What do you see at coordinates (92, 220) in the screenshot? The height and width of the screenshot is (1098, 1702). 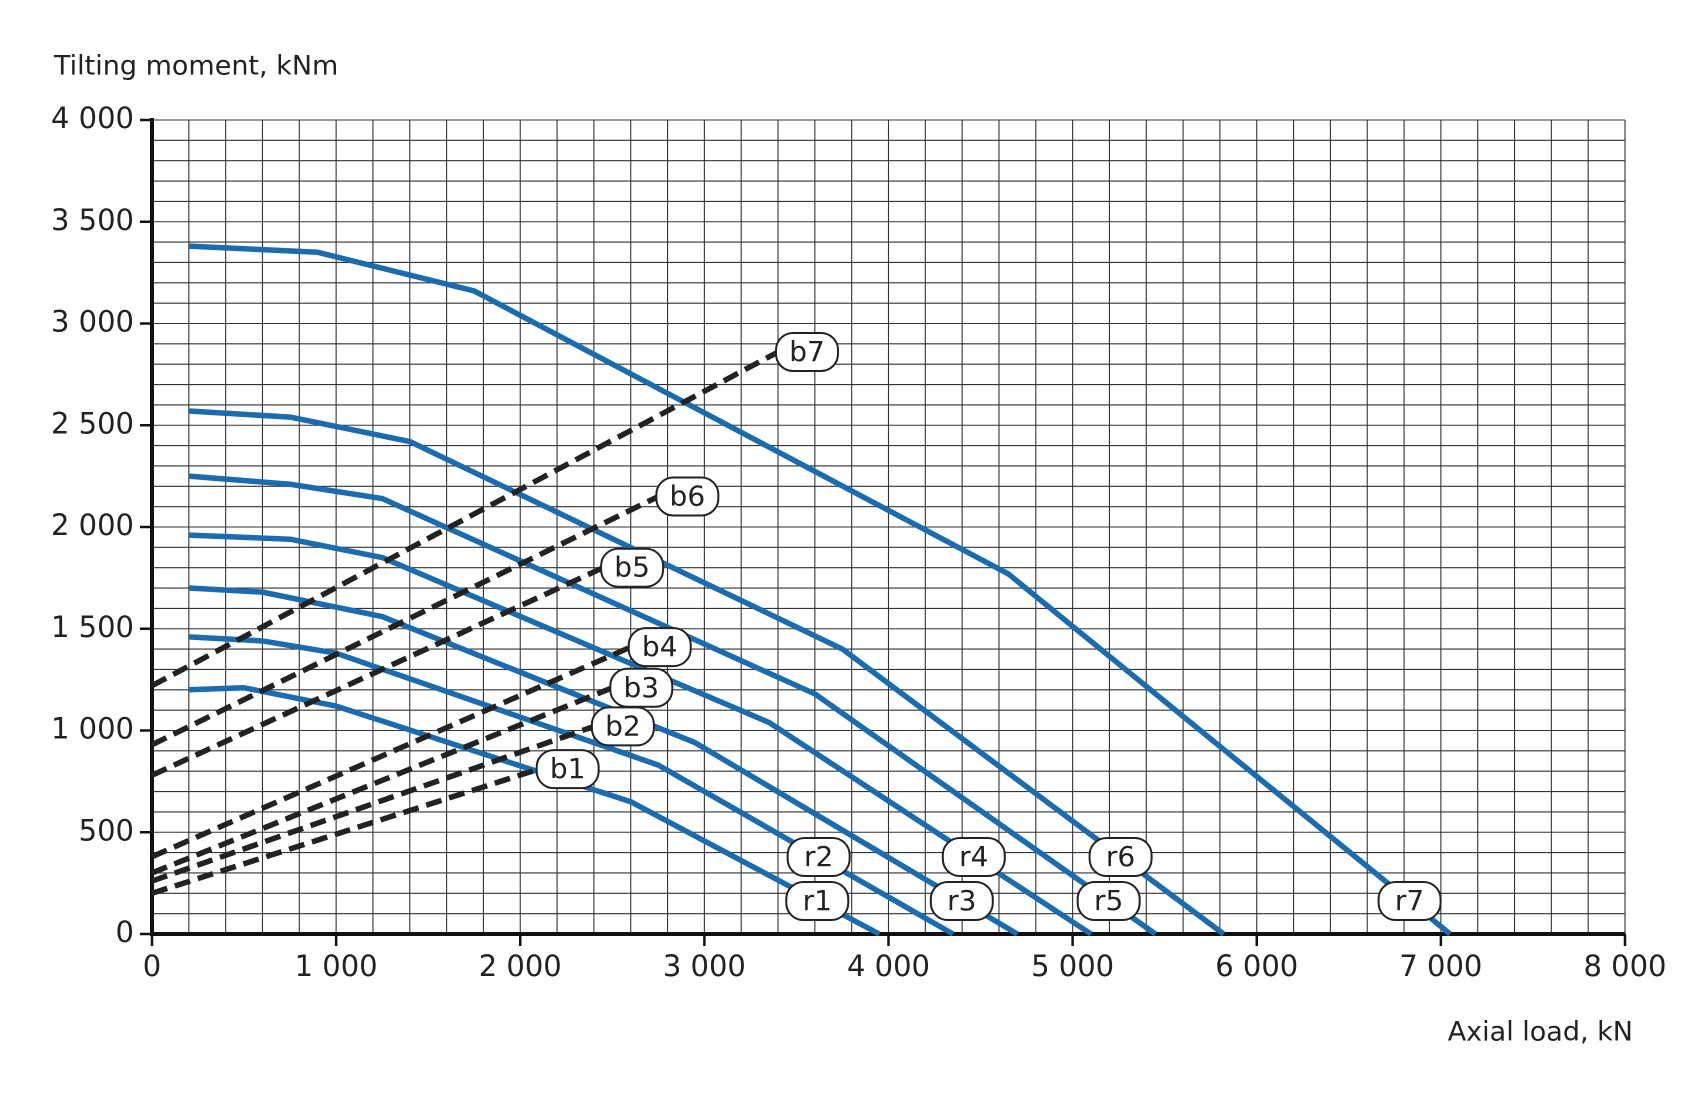 I see `y-tick-label: 3 500` at bounding box center [92, 220].